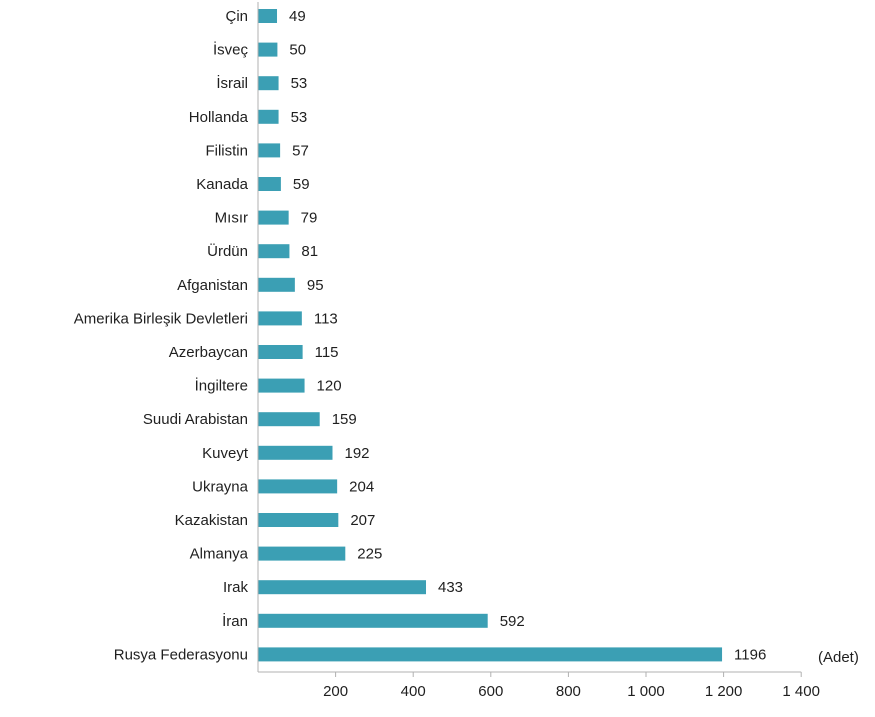 Image resolution: width=875 pixels, height=717 pixels. I want to click on value-label: 49, so click(297, 16).